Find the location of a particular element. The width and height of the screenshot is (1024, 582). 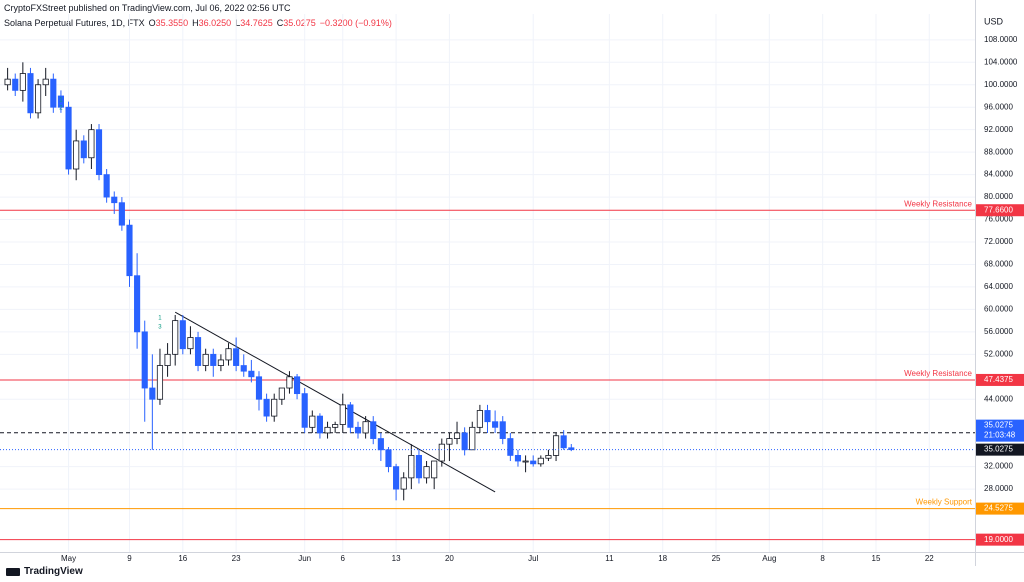

x-tick-label: 16 is located at coordinates (182, 558).